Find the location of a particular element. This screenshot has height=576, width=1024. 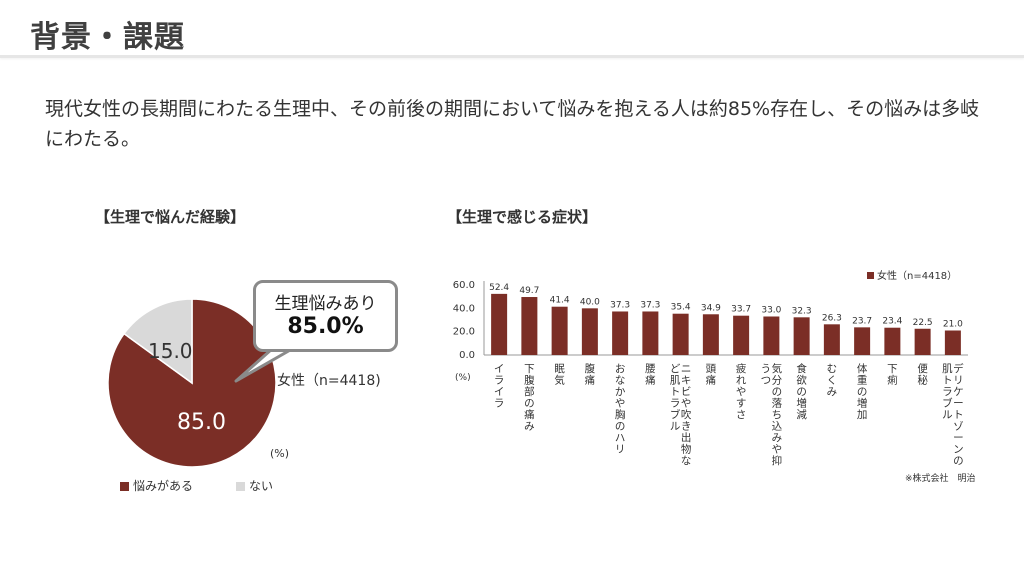

x-tick-label: 眠気 is located at coordinates (559, 375).